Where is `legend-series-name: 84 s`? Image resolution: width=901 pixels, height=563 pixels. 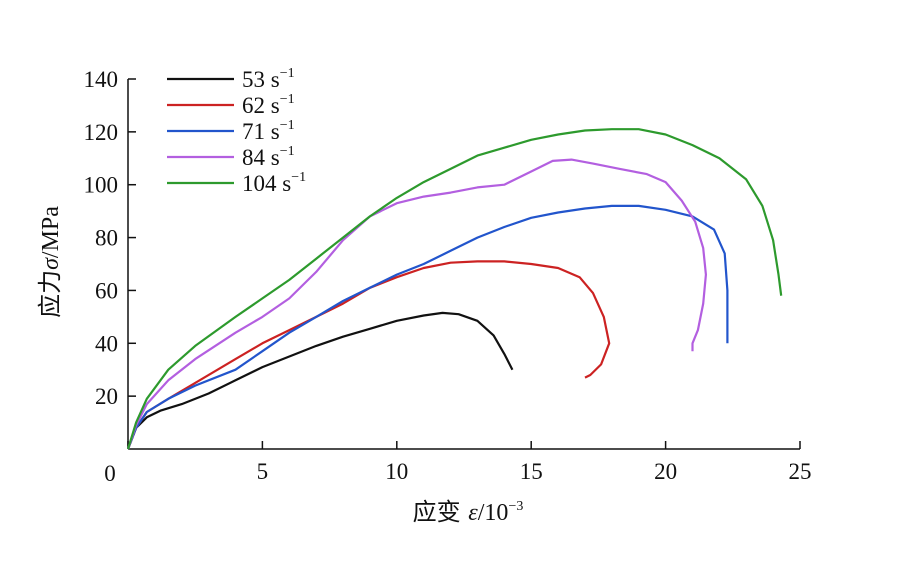
legend-series-name: 84 s is located at coordinates (261, 157).